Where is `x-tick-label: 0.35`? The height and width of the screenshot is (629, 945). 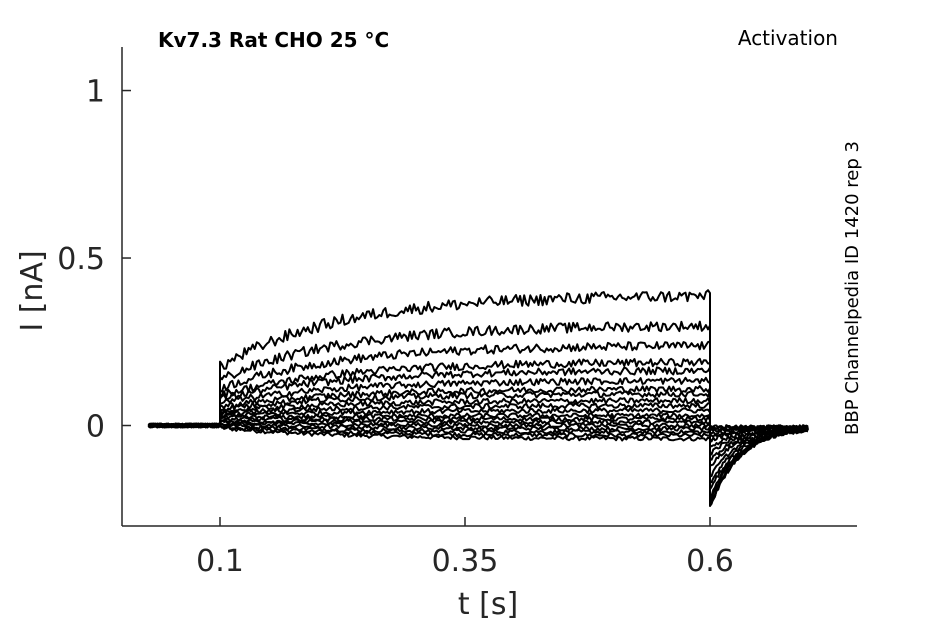 x-tick-label: 0.35 is located at coordinates (465, 561).